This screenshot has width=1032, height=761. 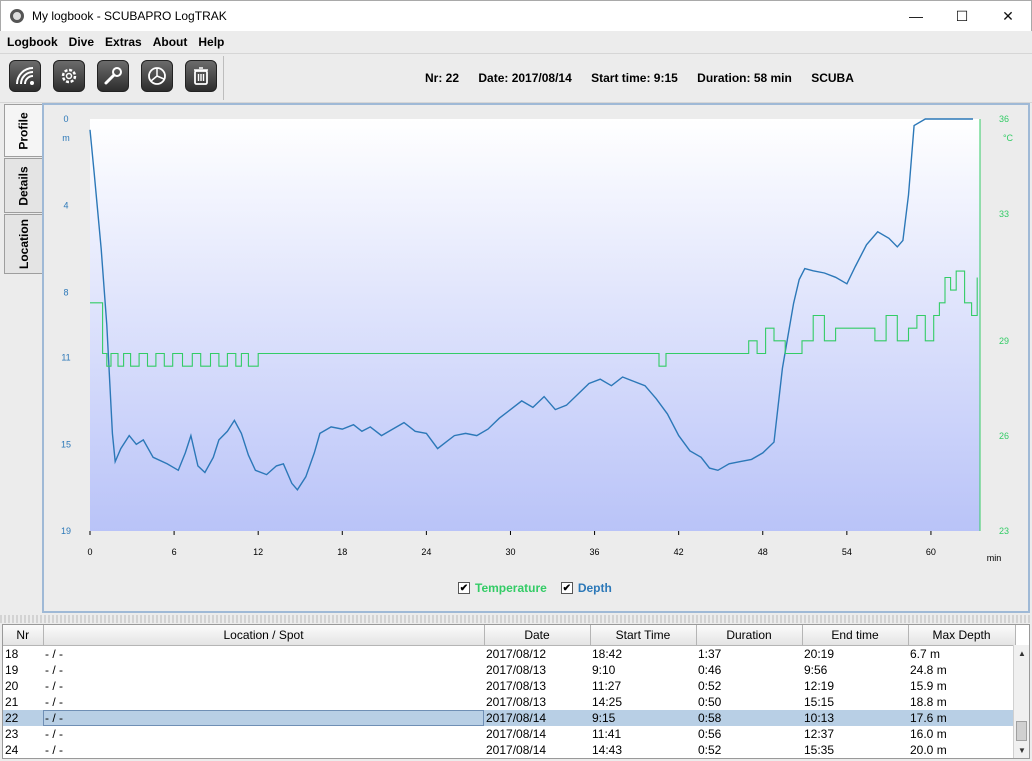 What do you see at coordinates (66, 531) in the screenshot?
I see `depth-tick-label: 19` at bounding box center [66, 531].